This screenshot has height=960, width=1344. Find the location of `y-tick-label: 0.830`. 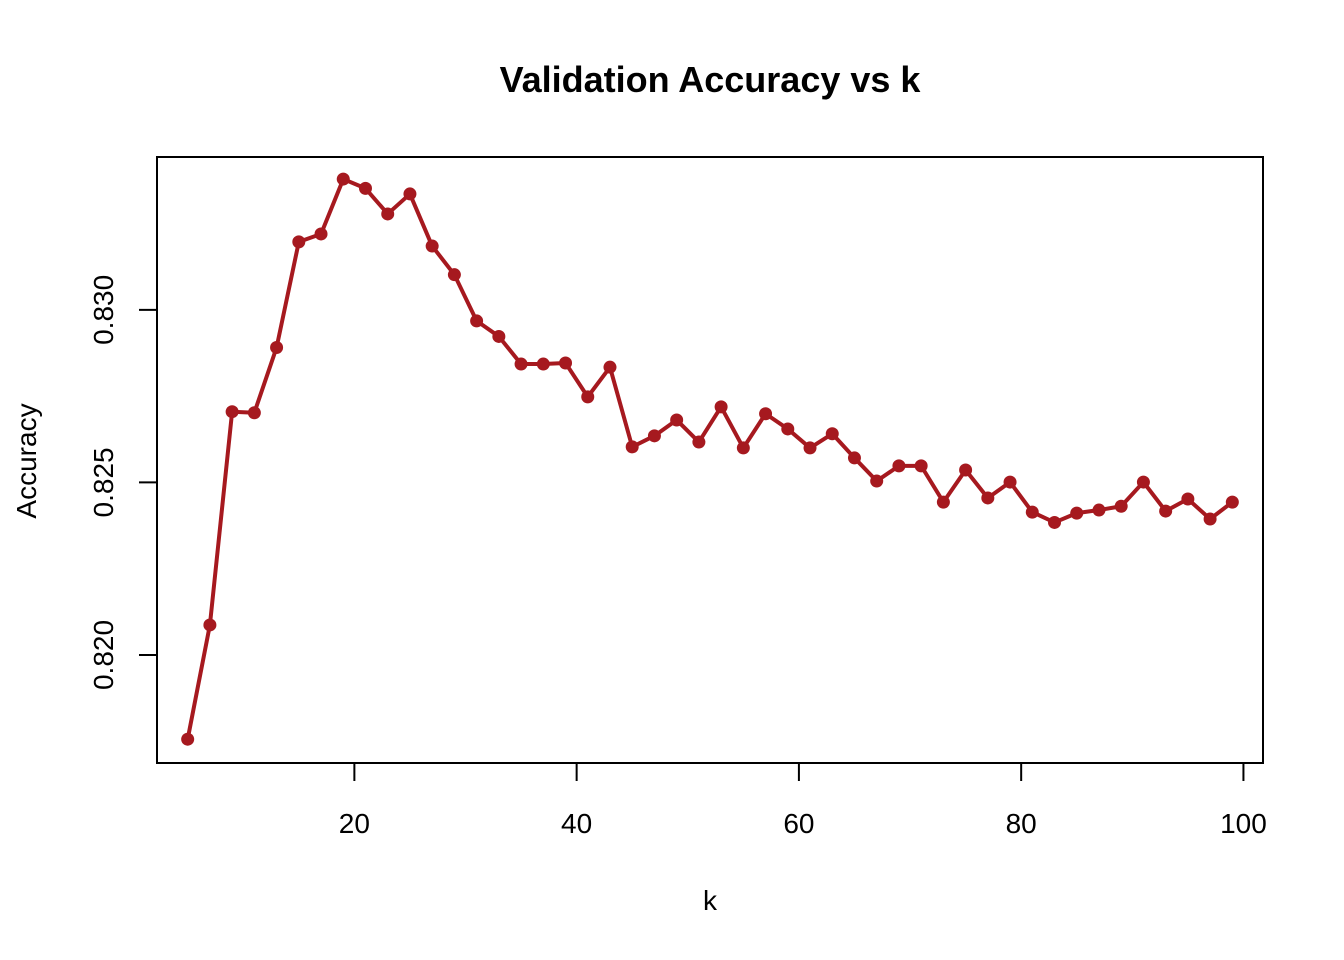

y-tick-label: 0.830 is located at coordinates (103, 310).